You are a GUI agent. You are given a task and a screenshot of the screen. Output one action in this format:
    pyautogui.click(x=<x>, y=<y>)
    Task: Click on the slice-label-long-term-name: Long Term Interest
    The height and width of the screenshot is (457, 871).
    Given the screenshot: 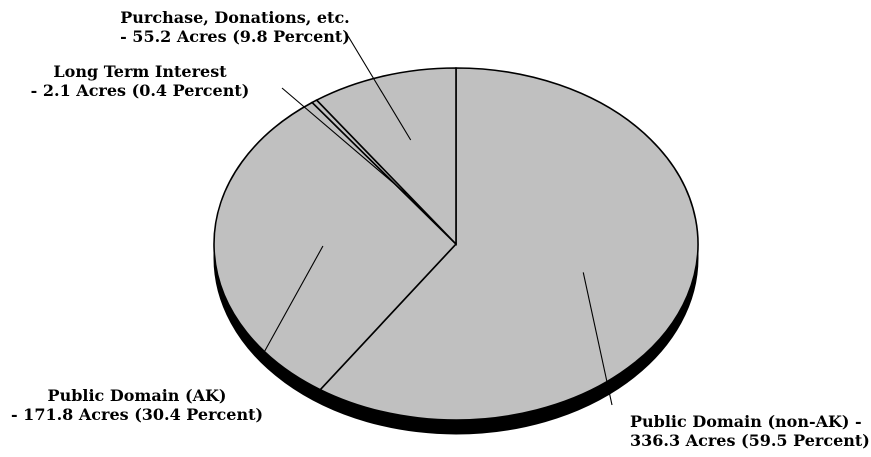 What is the action you would take?
    pyautogui.click(x=140, y=71)
    